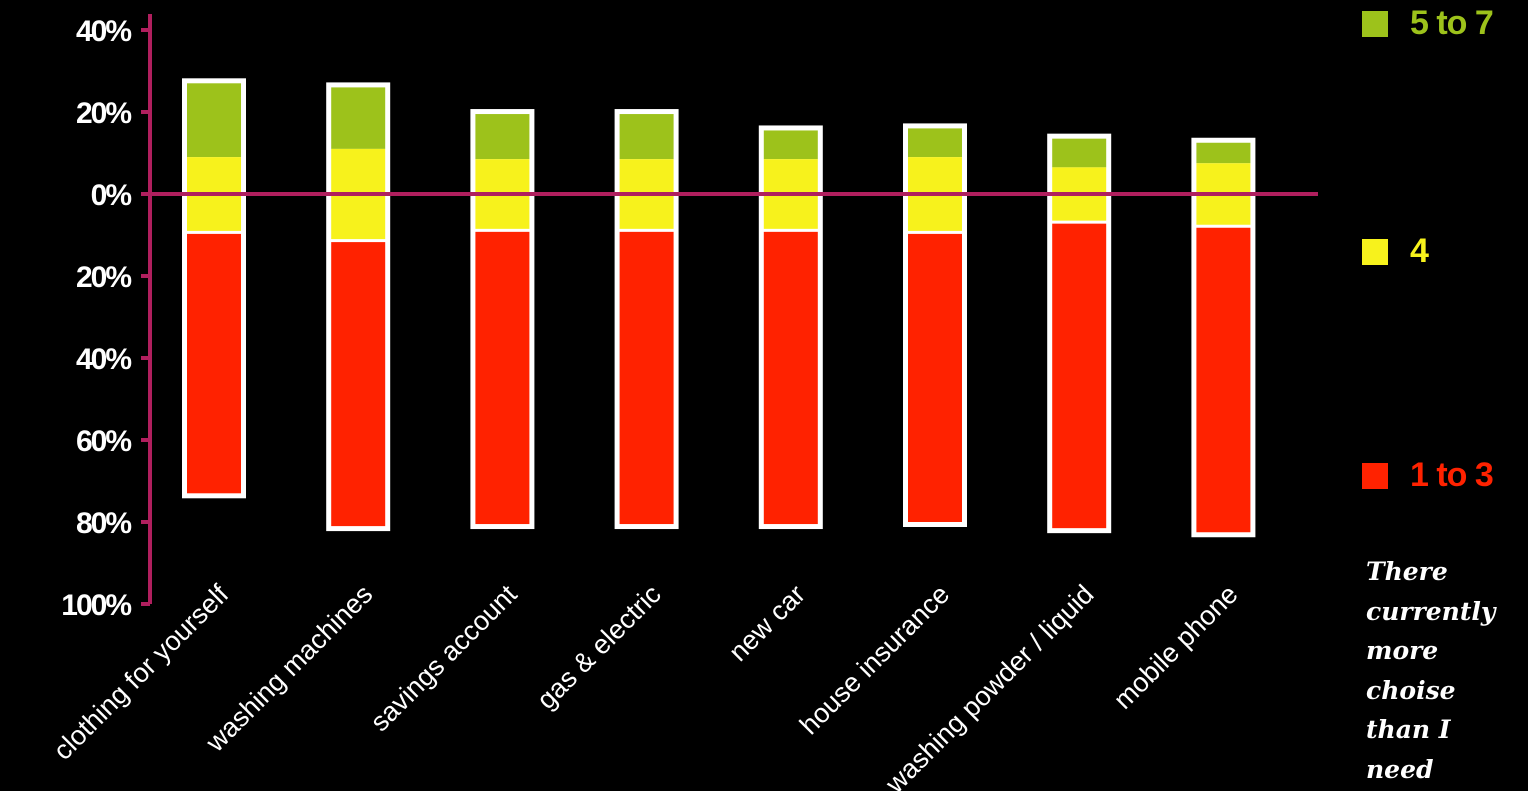 The height and width of the screenshot is (791, 1528). Describe the element at coordinates (1176, 647) in the screenshot. I see `category-label: mobile phone` at that location.